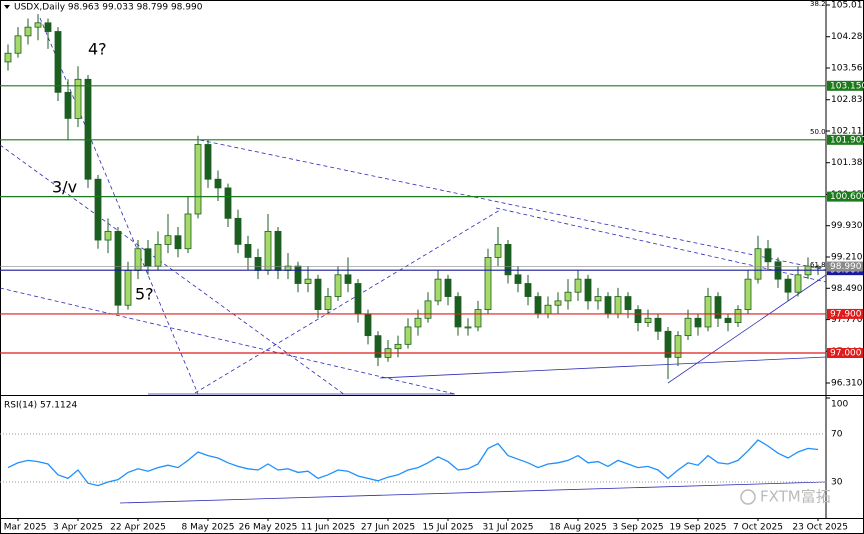  I want to click on y-tick-label: 104.280, so click(847, 37).